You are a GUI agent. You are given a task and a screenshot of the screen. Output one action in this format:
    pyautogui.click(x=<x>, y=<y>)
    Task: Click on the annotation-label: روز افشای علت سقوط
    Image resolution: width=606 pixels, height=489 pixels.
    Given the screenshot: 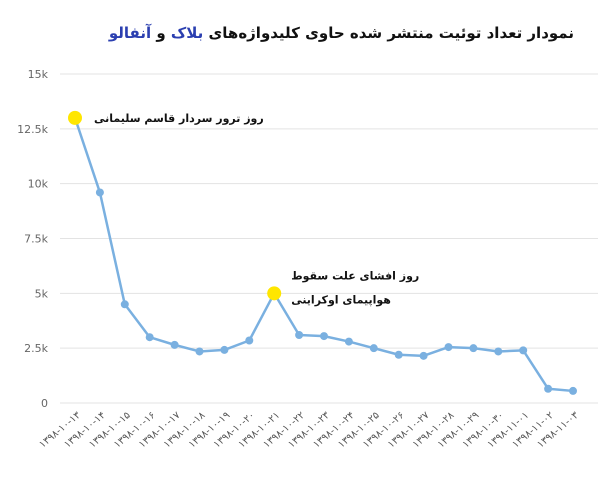 What is the action you would take?
    pyautogui.click(x=355, y=275)
    